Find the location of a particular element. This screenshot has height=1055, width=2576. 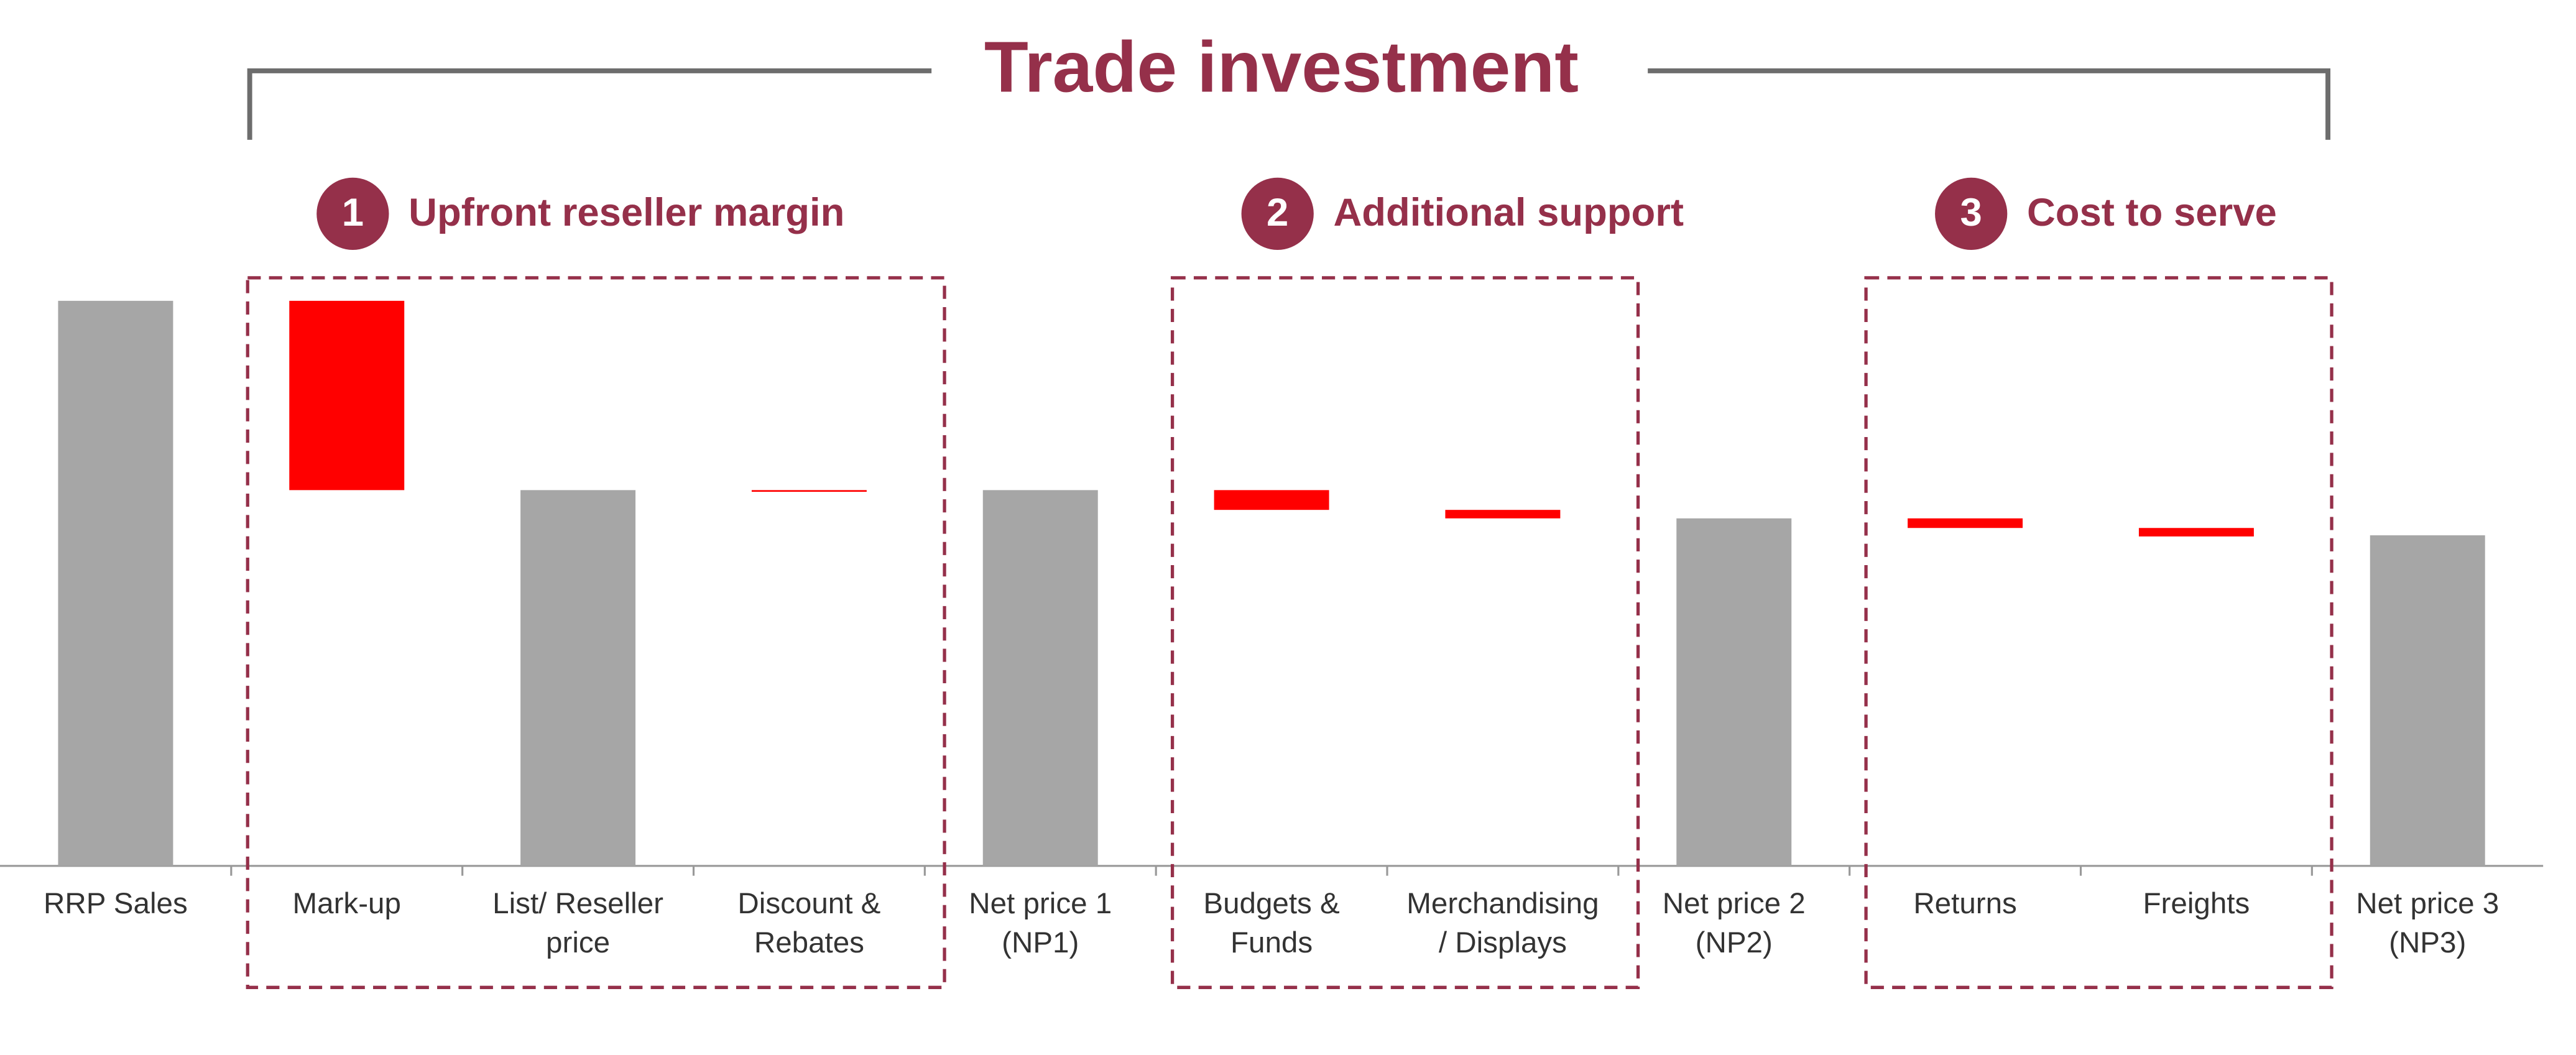

x-tick-label: price is located at coordinates (578, 942).